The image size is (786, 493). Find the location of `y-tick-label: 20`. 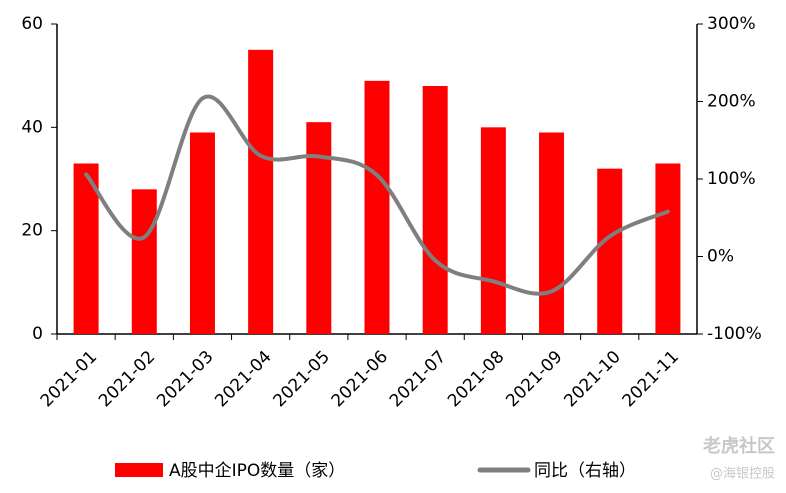

y-tick-label: 20 is located at coordinates (32, 231).